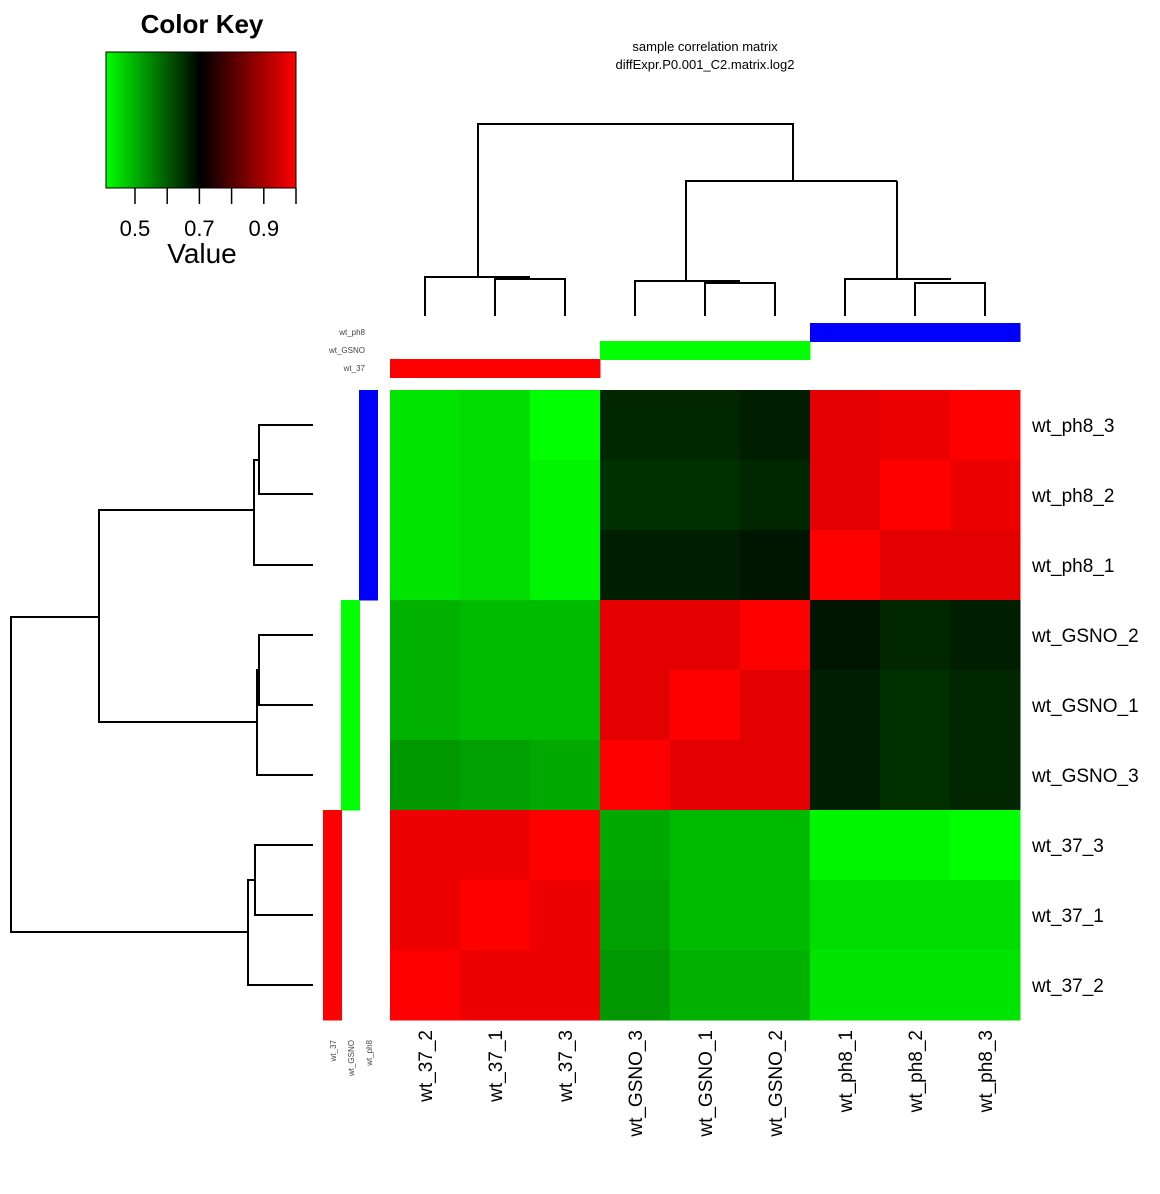 The height and width of the screenshot is (1194, 1160). Describe the element at coordinates (1072, 566) in the screenshot. I see `row-label: wt_ph8_1` at that location.